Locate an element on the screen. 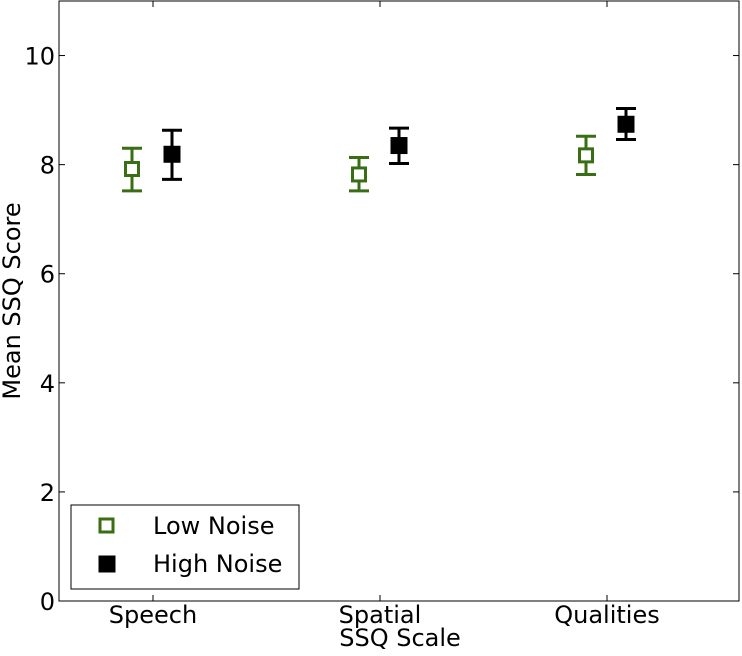  legend-marker-high-noise is located at coordinates (107, 564).